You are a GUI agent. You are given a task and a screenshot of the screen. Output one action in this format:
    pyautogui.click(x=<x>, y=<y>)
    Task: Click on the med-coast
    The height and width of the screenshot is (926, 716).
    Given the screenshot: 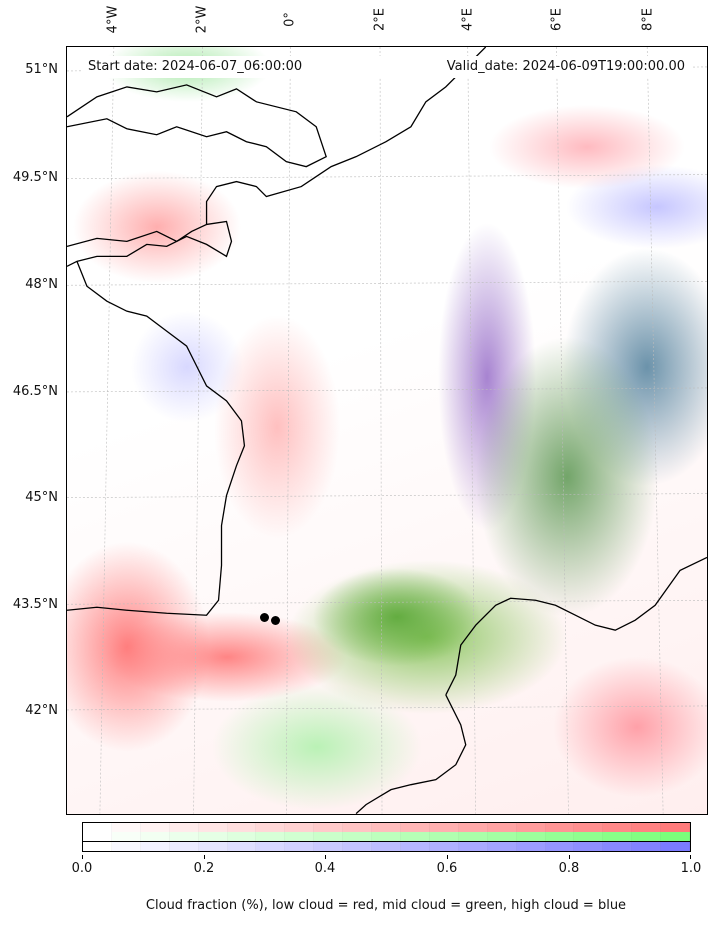 What is the action you would take?
    pyautogui.click(x=576, y=626)
    